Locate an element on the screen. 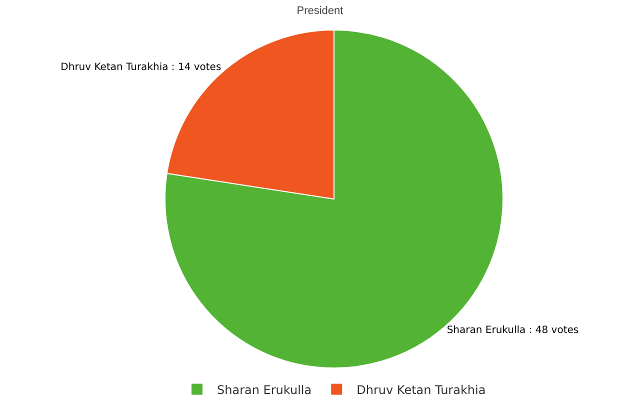 This screenshot has width=640, height=416. legend-label: Sharan Erukulla is located at coordinates (264, 389).